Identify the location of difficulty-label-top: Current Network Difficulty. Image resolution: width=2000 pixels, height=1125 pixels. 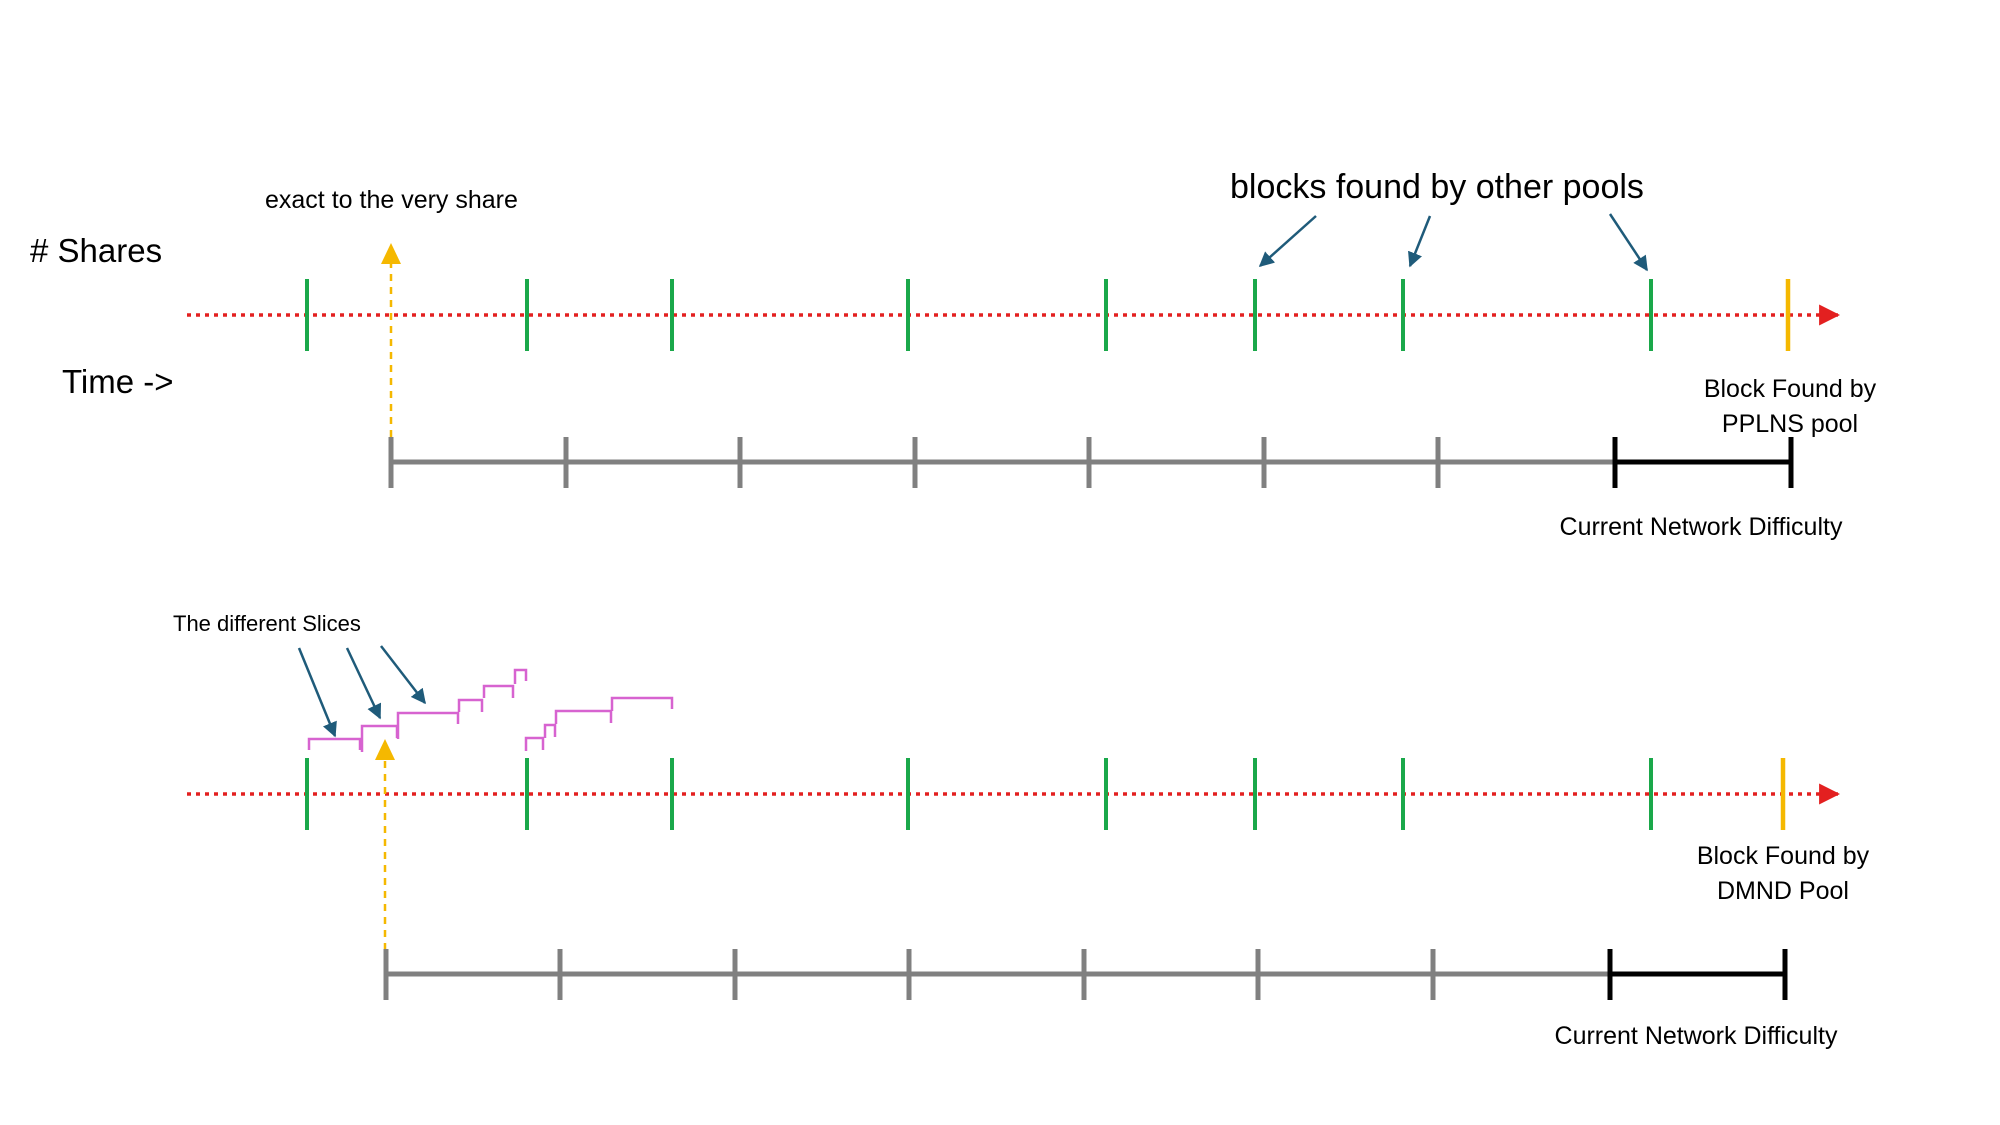
(1701, 527).